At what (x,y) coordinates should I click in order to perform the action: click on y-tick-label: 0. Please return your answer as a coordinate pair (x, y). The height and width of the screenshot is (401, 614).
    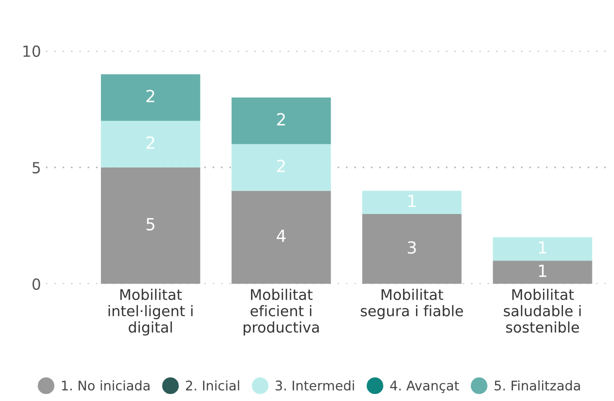
    Looking at the image, I should click on (36, 284).